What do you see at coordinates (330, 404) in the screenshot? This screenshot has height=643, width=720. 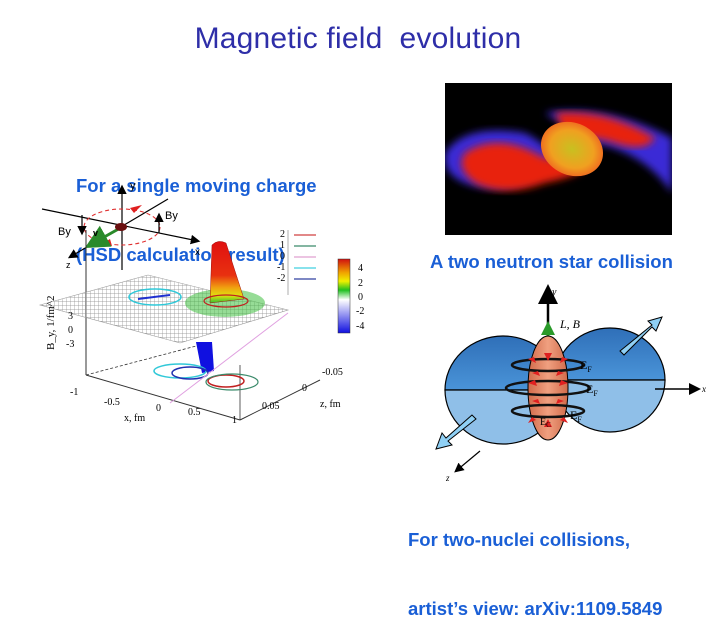 I see `y-axis-label: z, fm` at bounding box center [330, 404].